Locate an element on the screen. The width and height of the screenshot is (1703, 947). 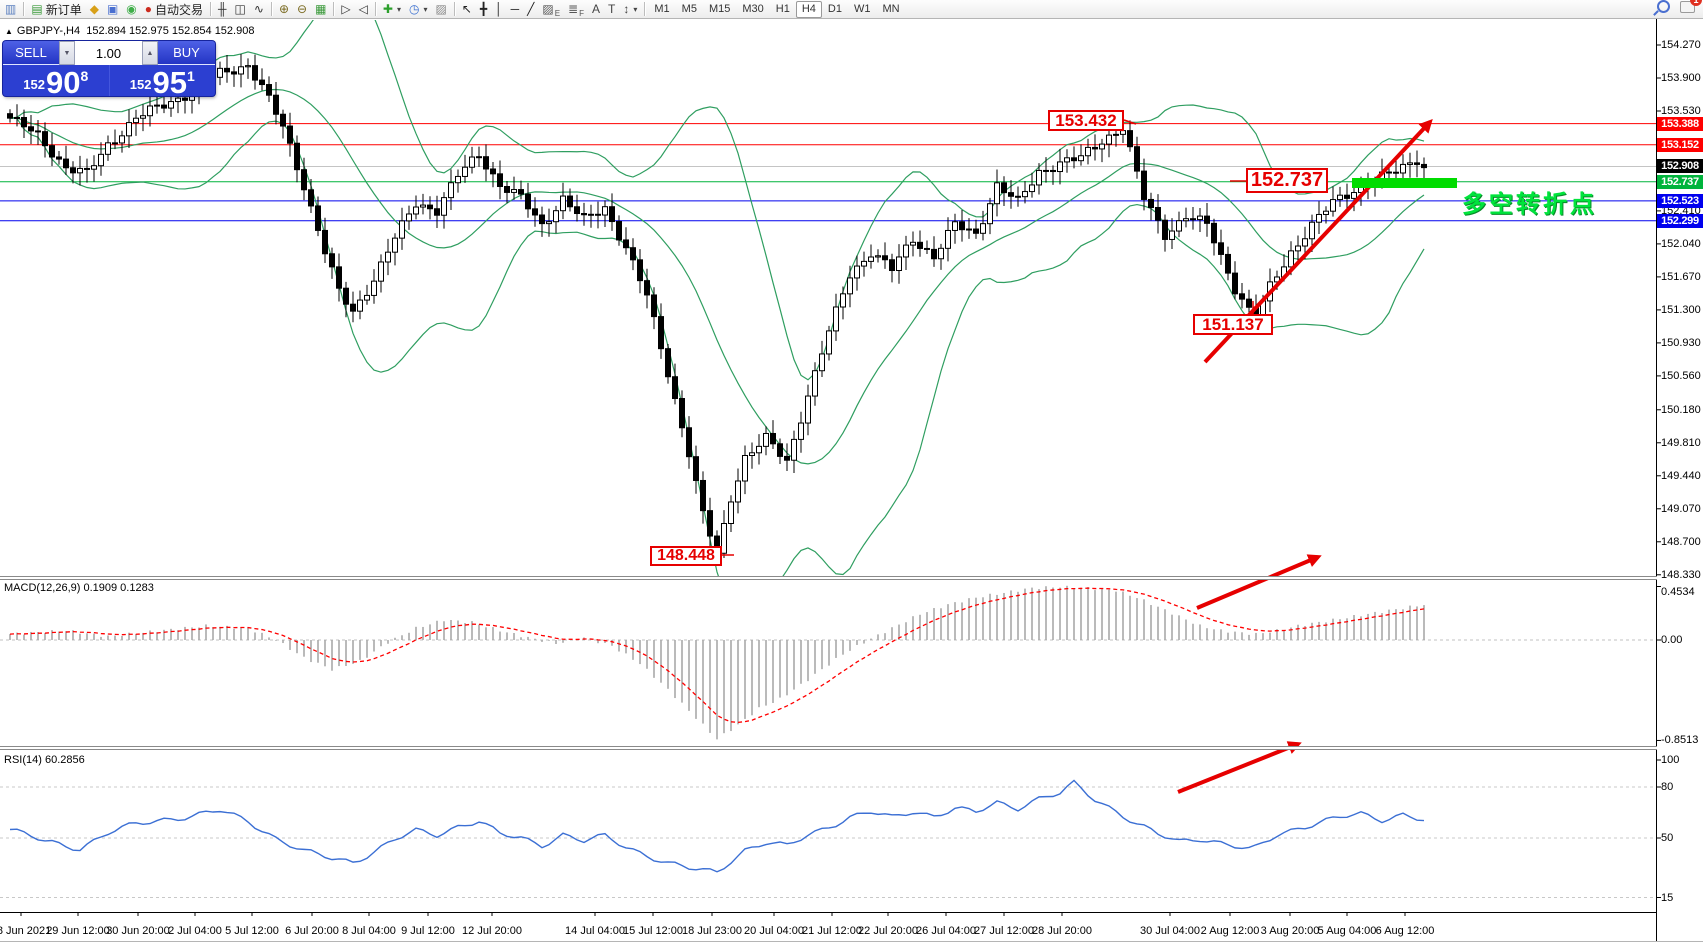
timeframe-button-h1: H1 is located at coordinates (782, 9).